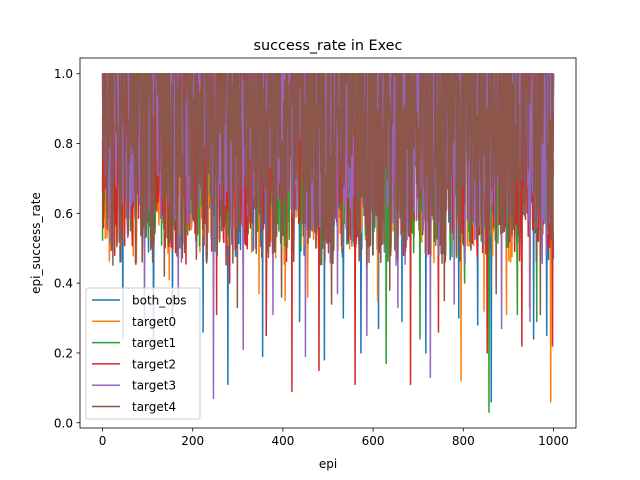  I want to click on x-tick-label: 1000, so click(553, 441).